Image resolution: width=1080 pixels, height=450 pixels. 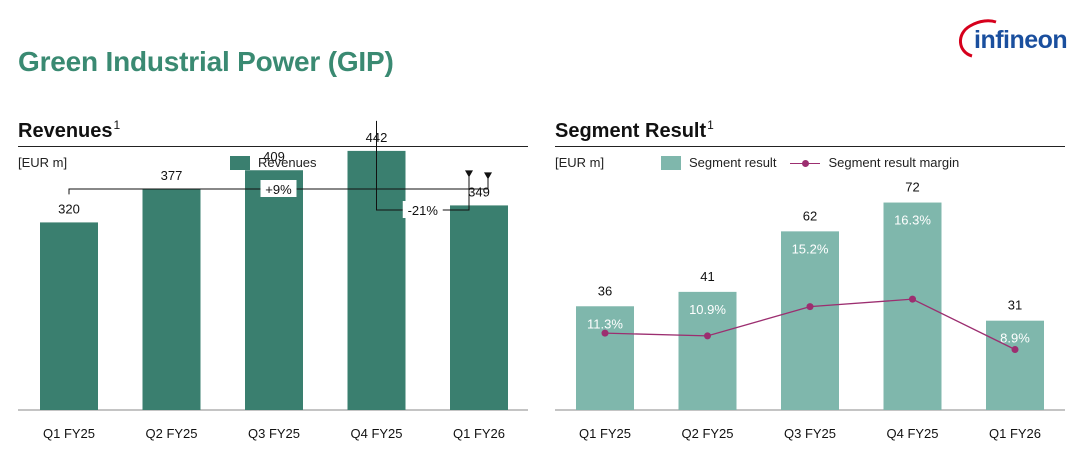 What do you see at coordinates (810, 215) in the screenshot?
I see `segment-result-value-label: 62` at bounding box center [810, 215].